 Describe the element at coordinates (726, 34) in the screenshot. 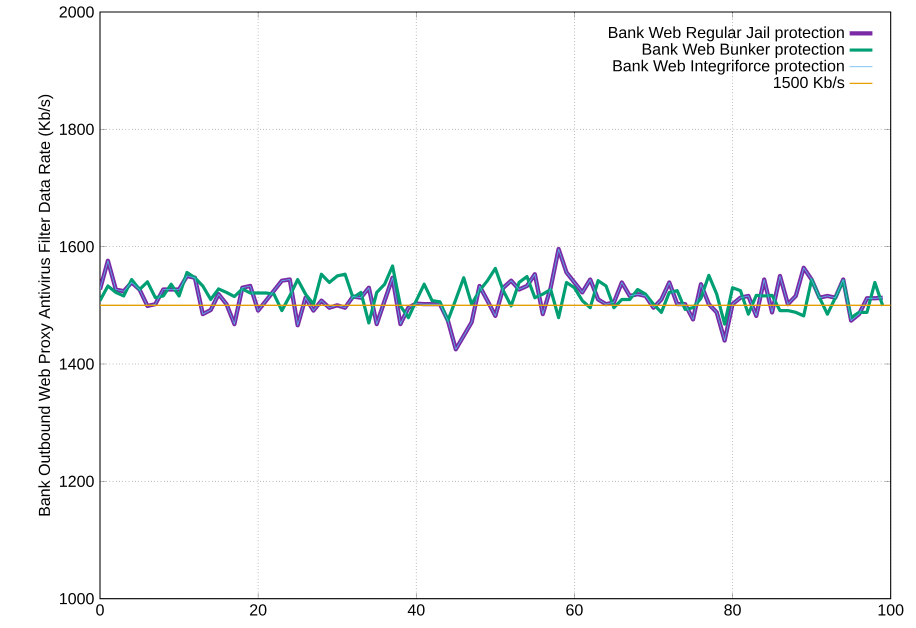

I see `legend-label: Bank Web Regular Jail protection` at that location.